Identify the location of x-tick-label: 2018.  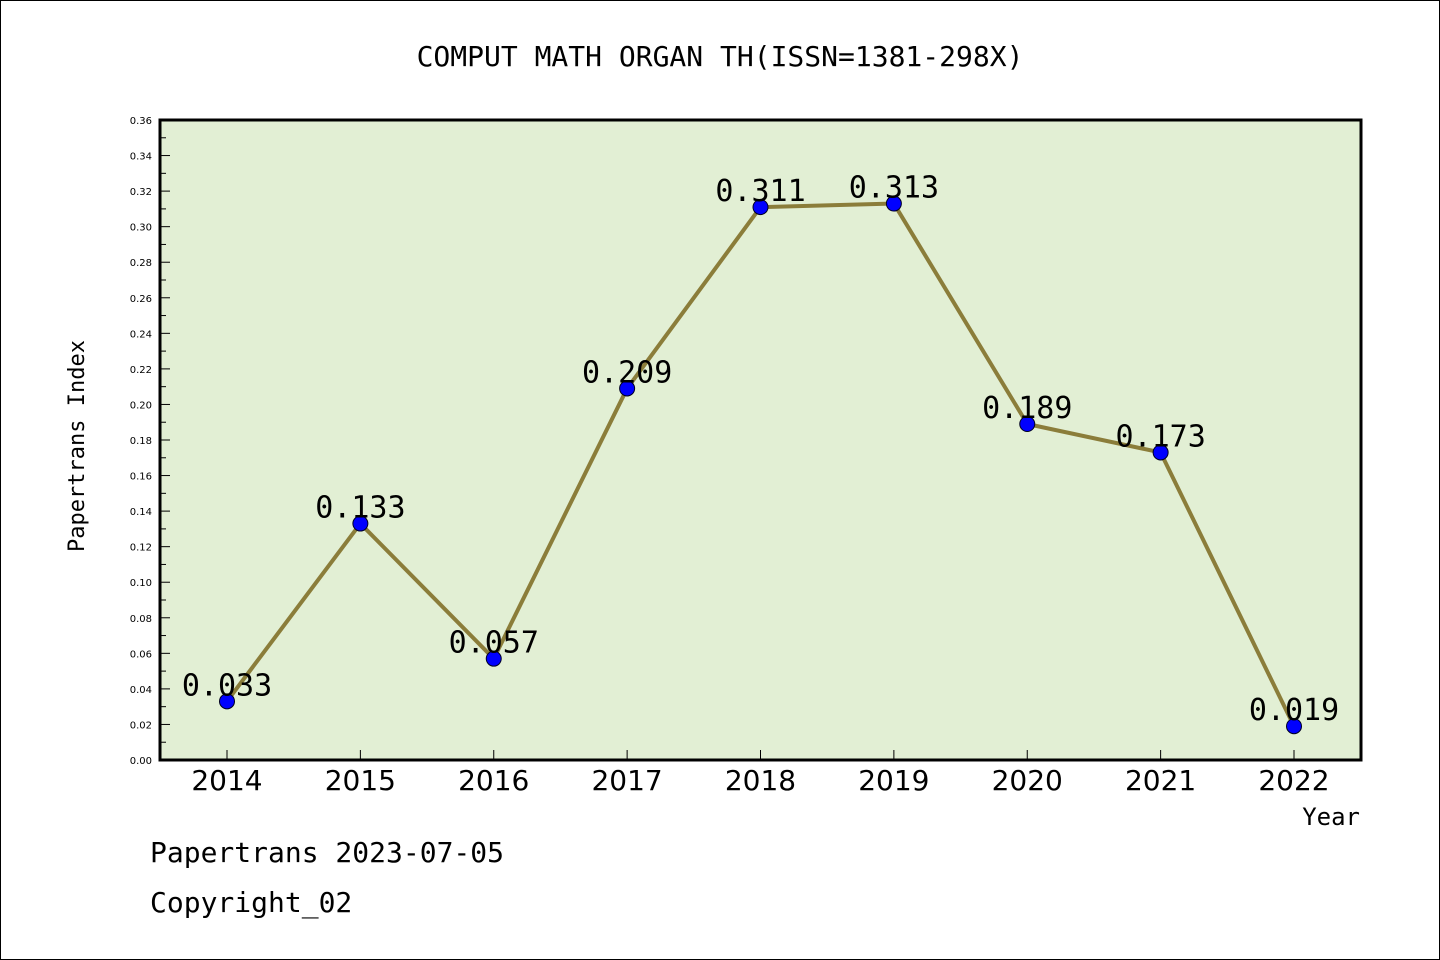
(760, 780).